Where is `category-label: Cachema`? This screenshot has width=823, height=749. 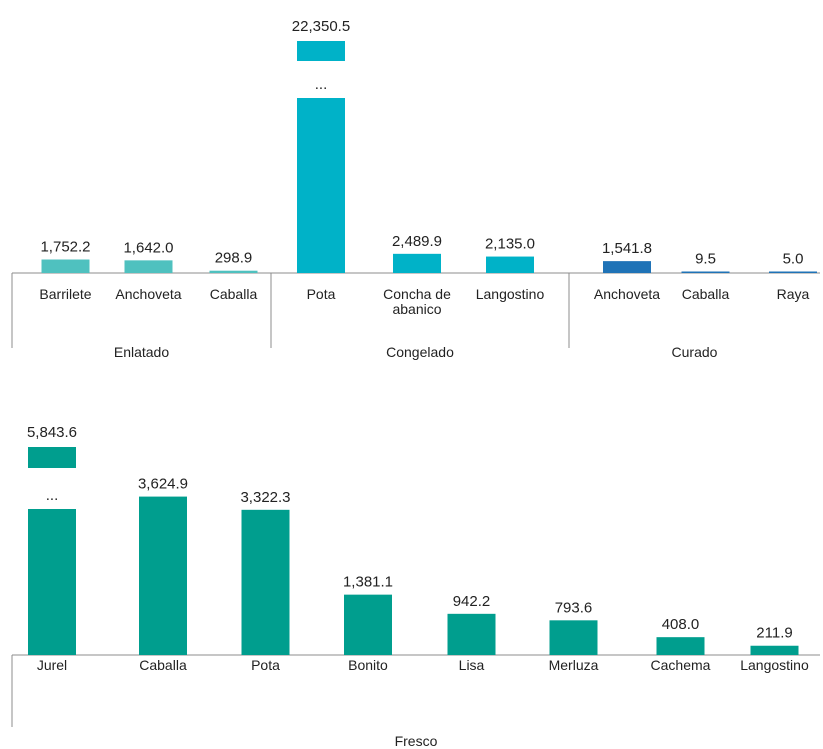 category-label: Cachema is located at coordinates (681, 665).